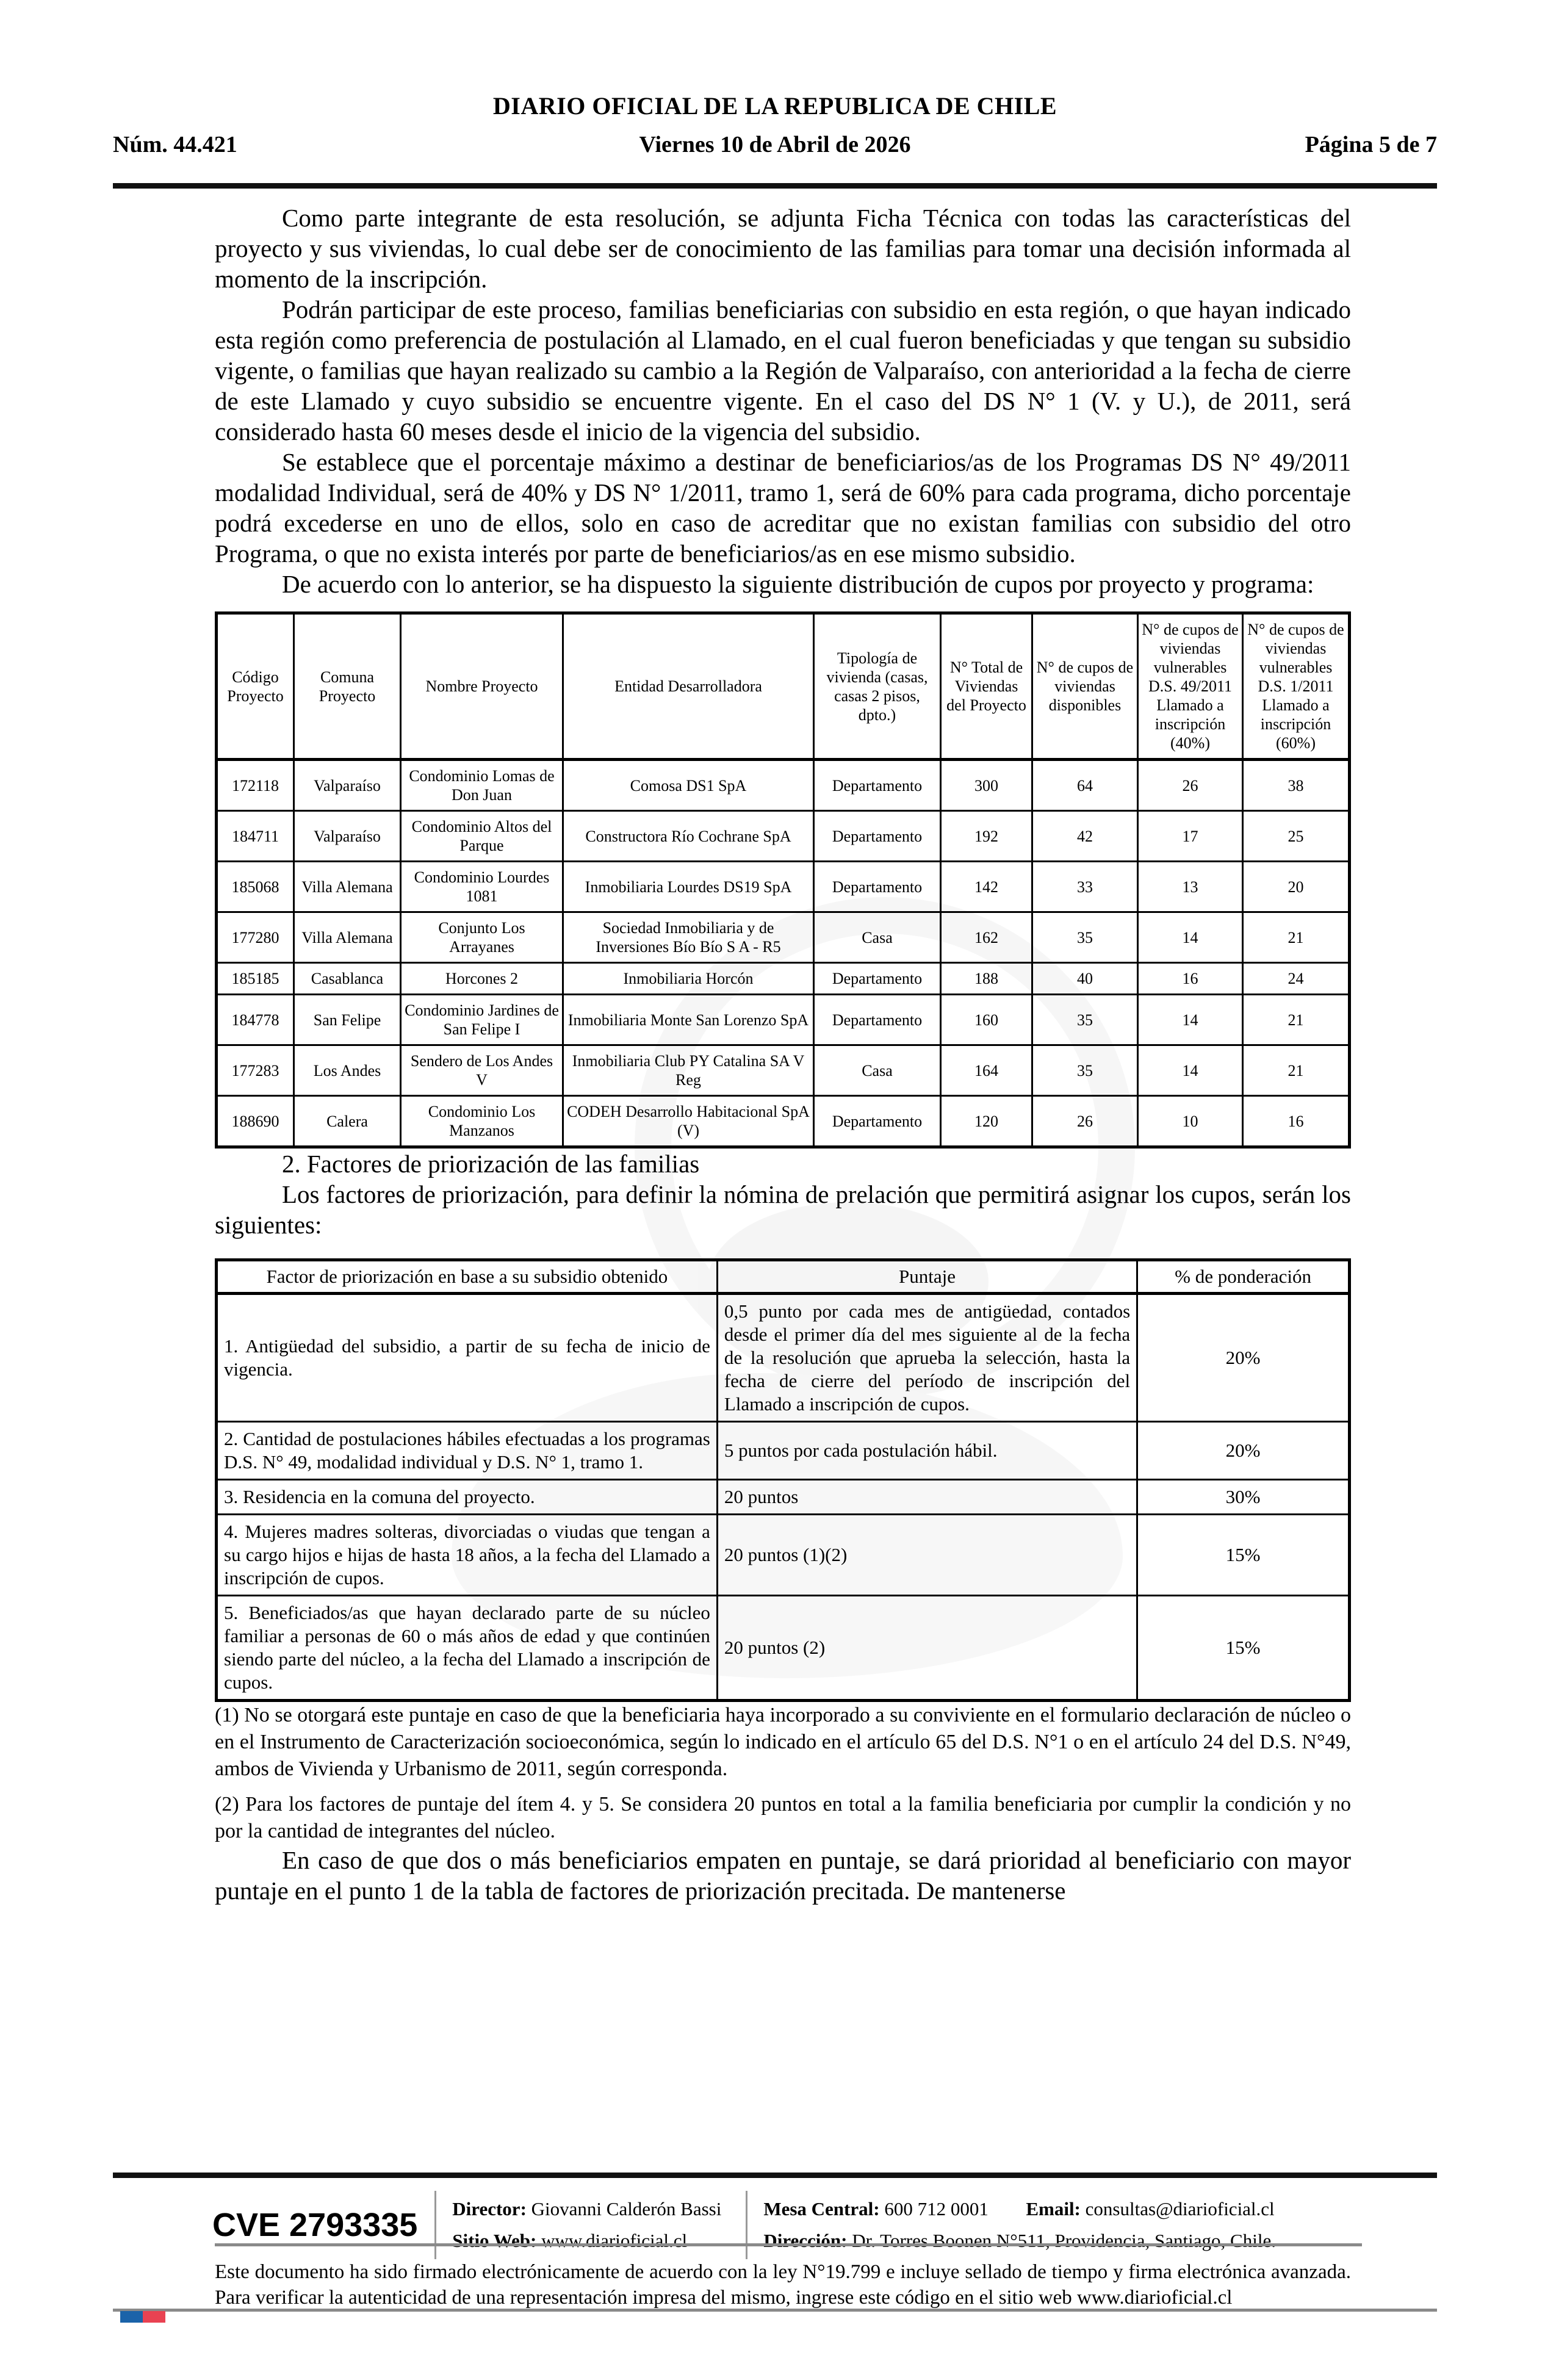 This screenshot has width=1556, height=2380. What do you see at coordinates (986, 887) in the screenshot?
I see `table-cell: 142` at bounding box center [986, 887].